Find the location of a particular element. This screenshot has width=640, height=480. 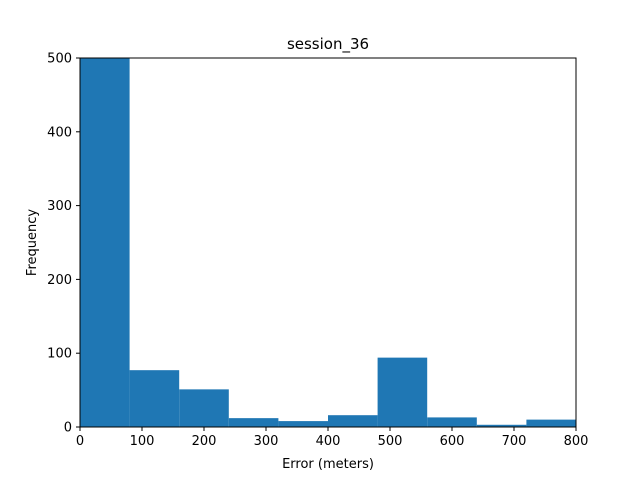

y-tick-label: 100 is located at coordinates (59, 354).